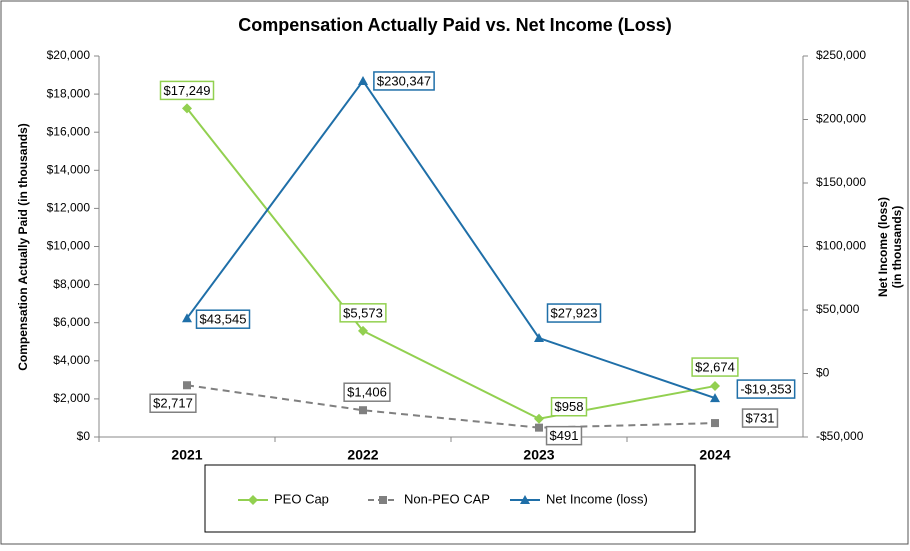 The width and height of the screenshot is (910, 551). I want to click on data-label: -$19,353, so click(765, 389).